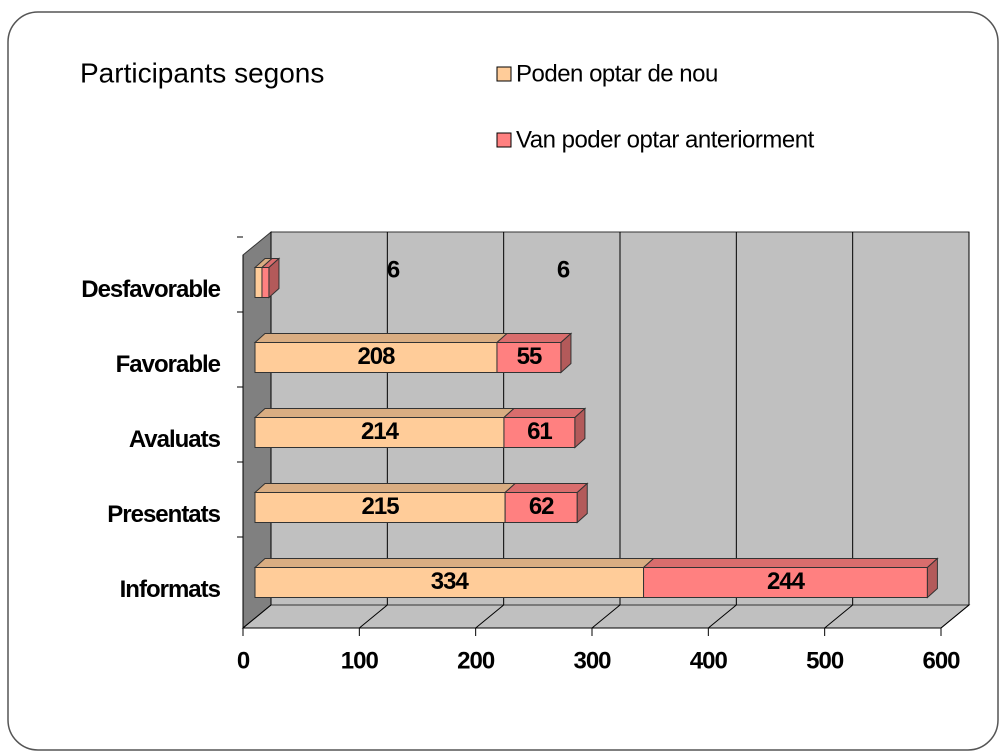  Describe the element at coordinates (168, 364) in the screenshot. I see `y-tick-label: Favorable` at that location.